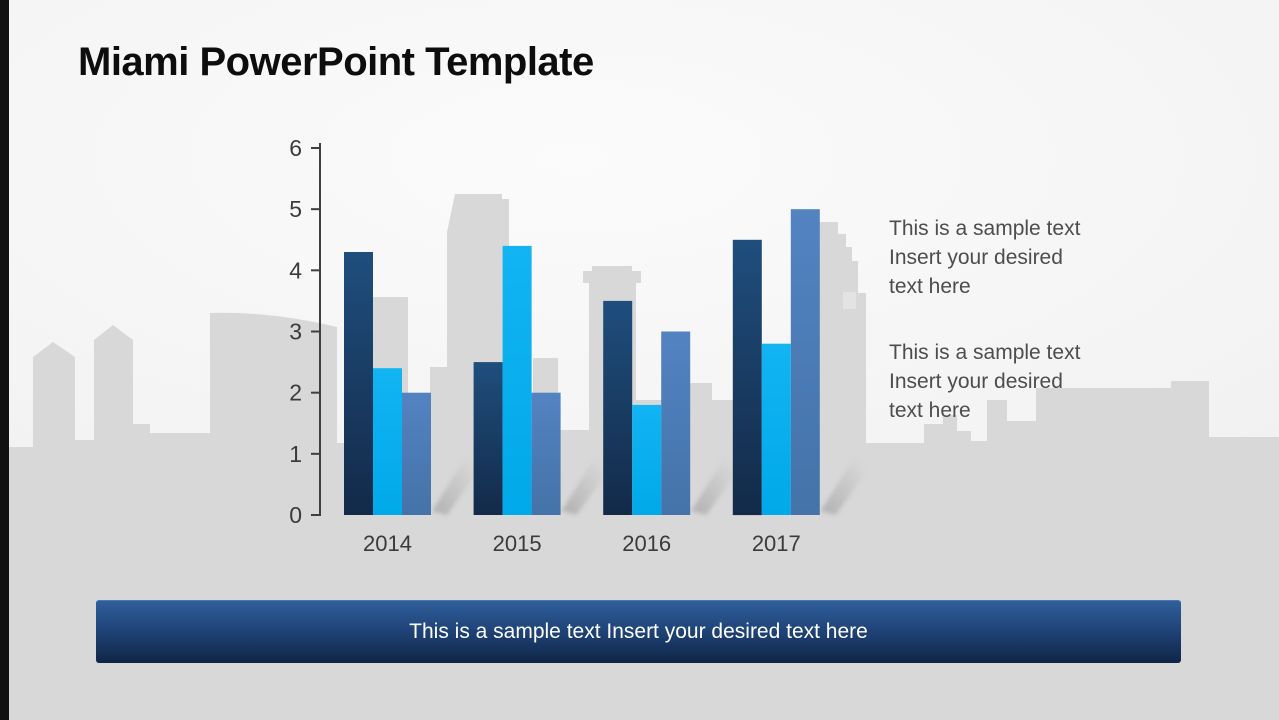 The image size is (1279, 720). Describe the element at coordinates (776, 429) in the screenshot. I see `bar-2017-light-blue` at that location.